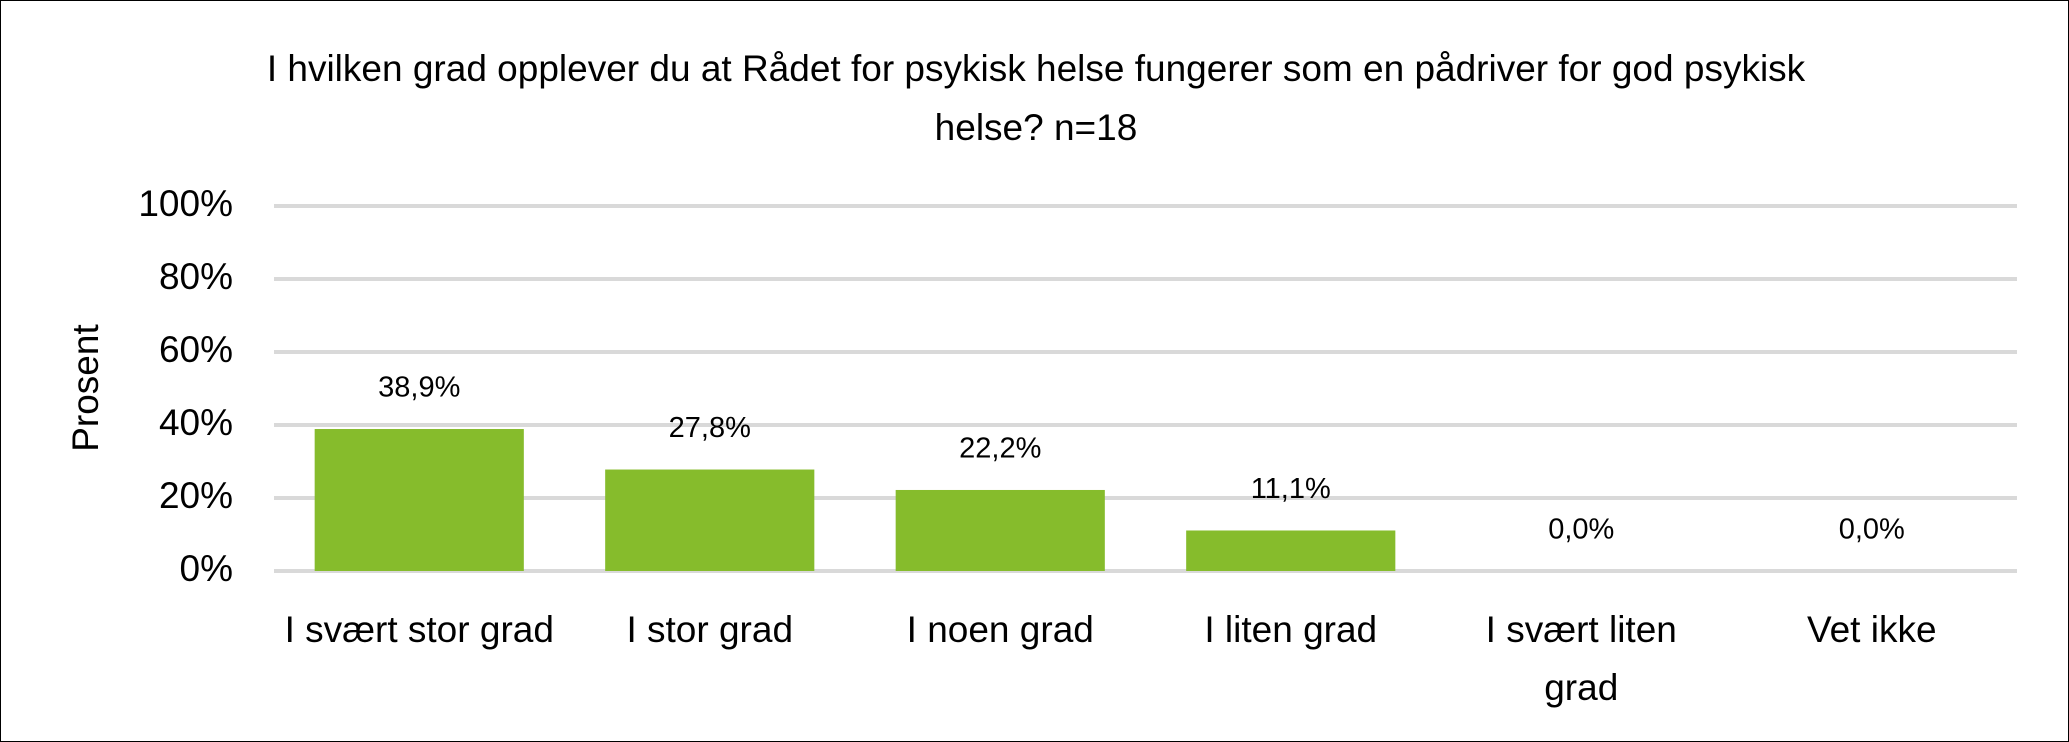  Describe the element at coordinates (85, 388) in the screenshot. I see `y-axis-label: Prosent` at that location.